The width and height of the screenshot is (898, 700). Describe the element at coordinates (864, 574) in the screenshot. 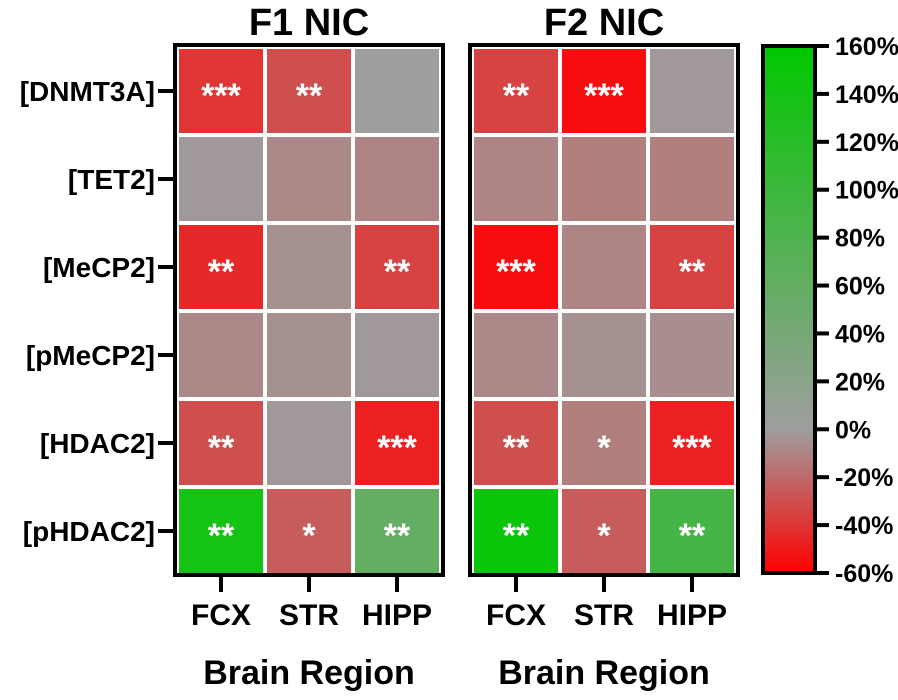

I see `colorbar-tick-label: -60%` at that location.